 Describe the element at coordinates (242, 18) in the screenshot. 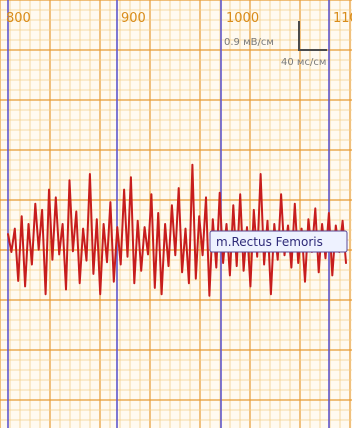

I see `time-tick-1000: 1000` at that location.